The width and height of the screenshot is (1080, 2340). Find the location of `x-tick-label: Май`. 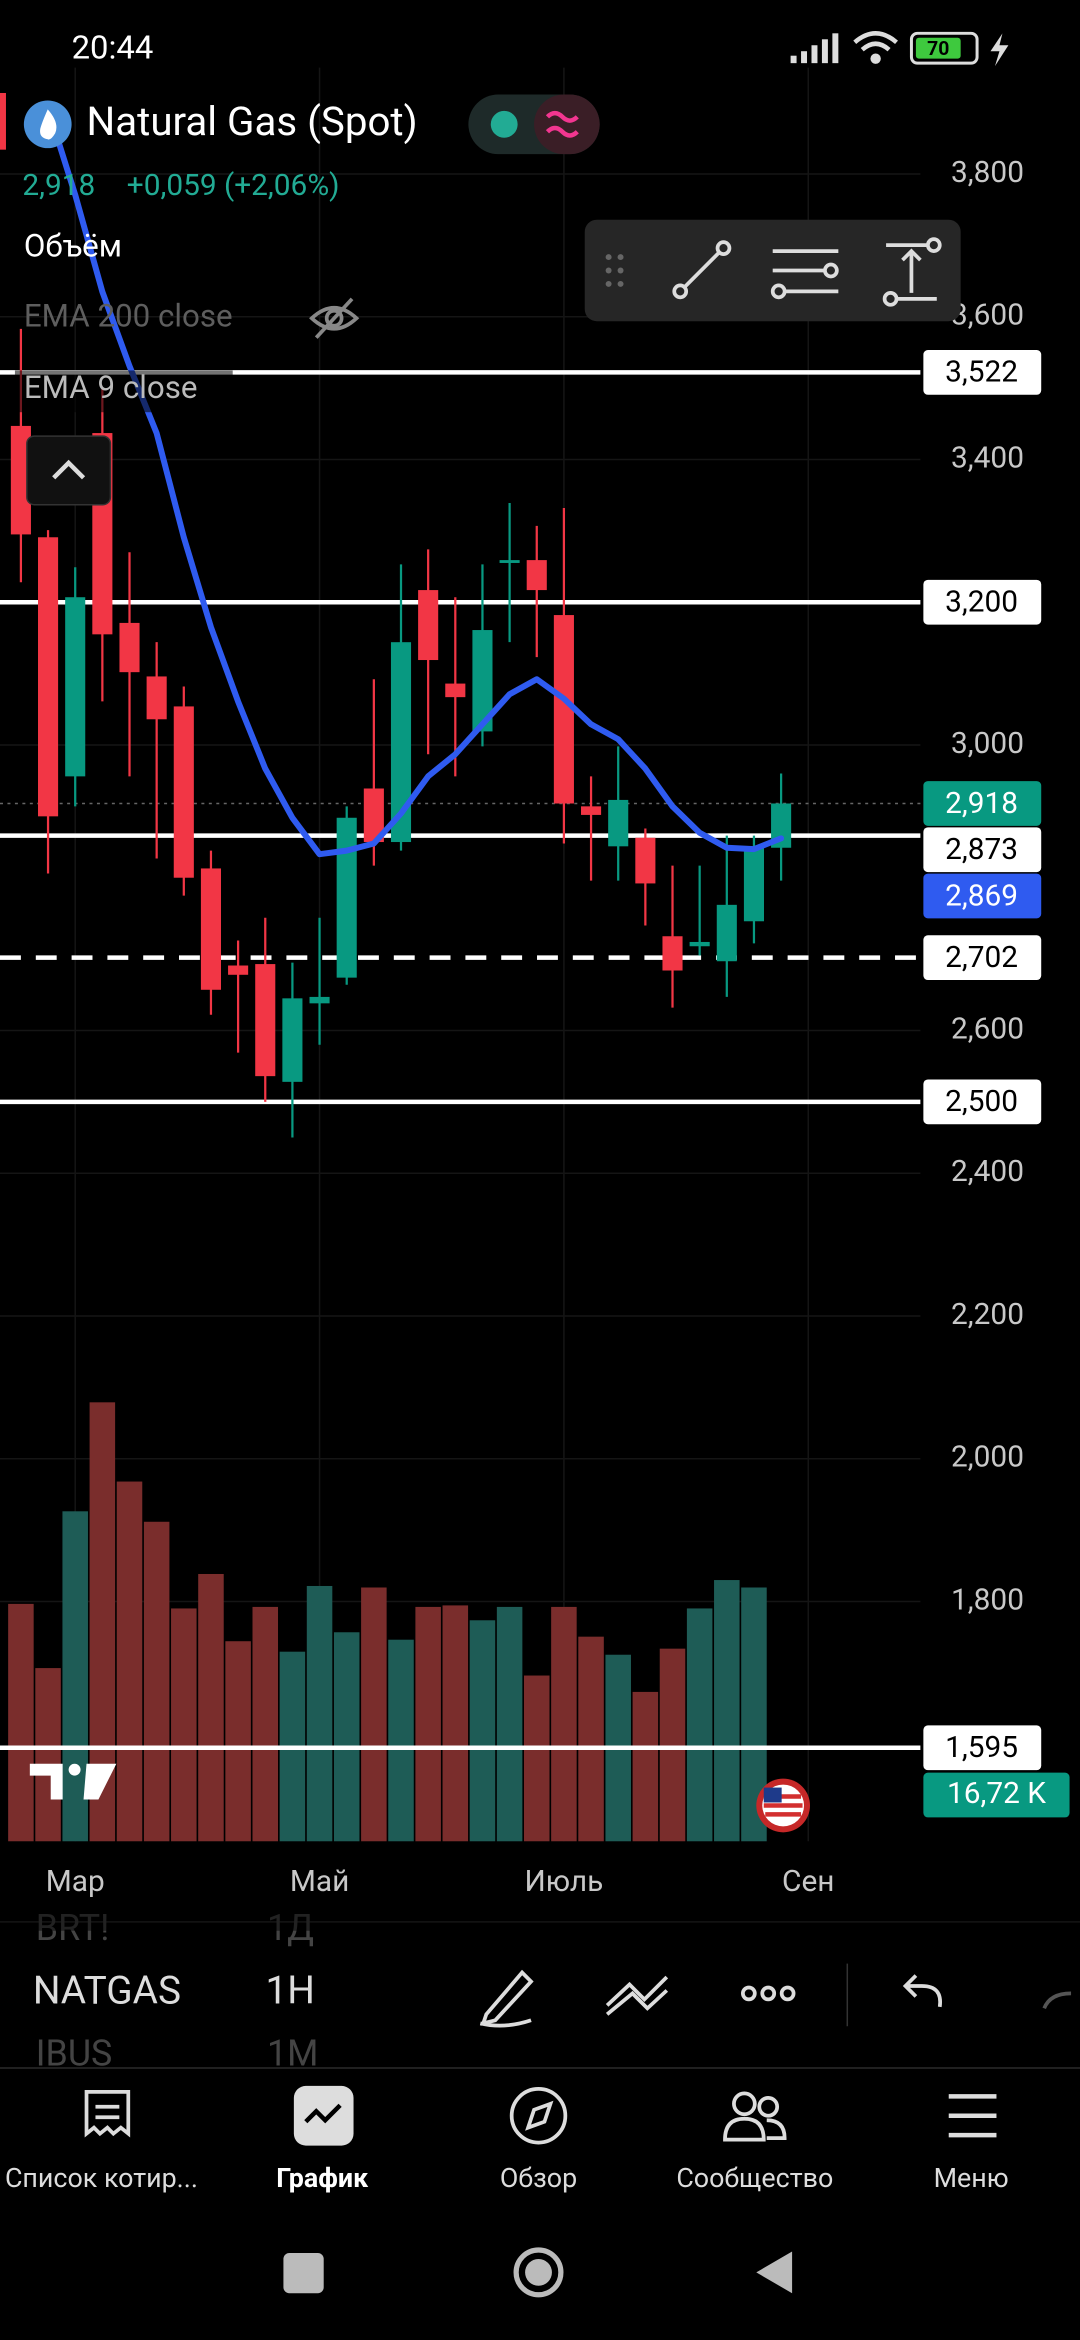

x-tick-label: Май is located at coordinates (319, 1881).